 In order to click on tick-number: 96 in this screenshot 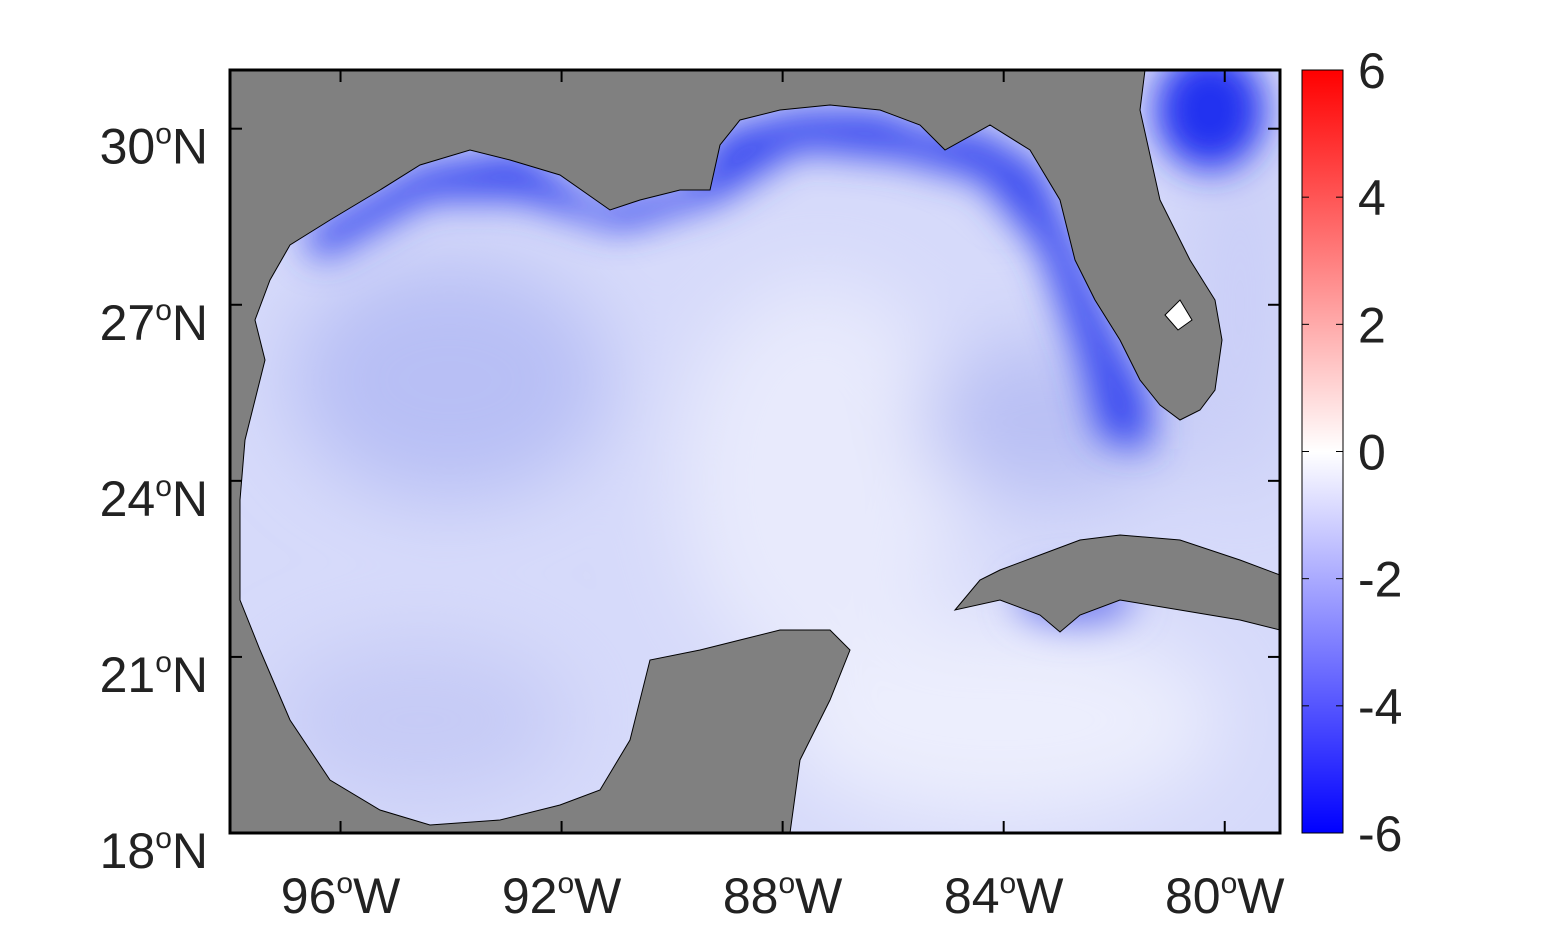, I will do `click(309, 896)`.